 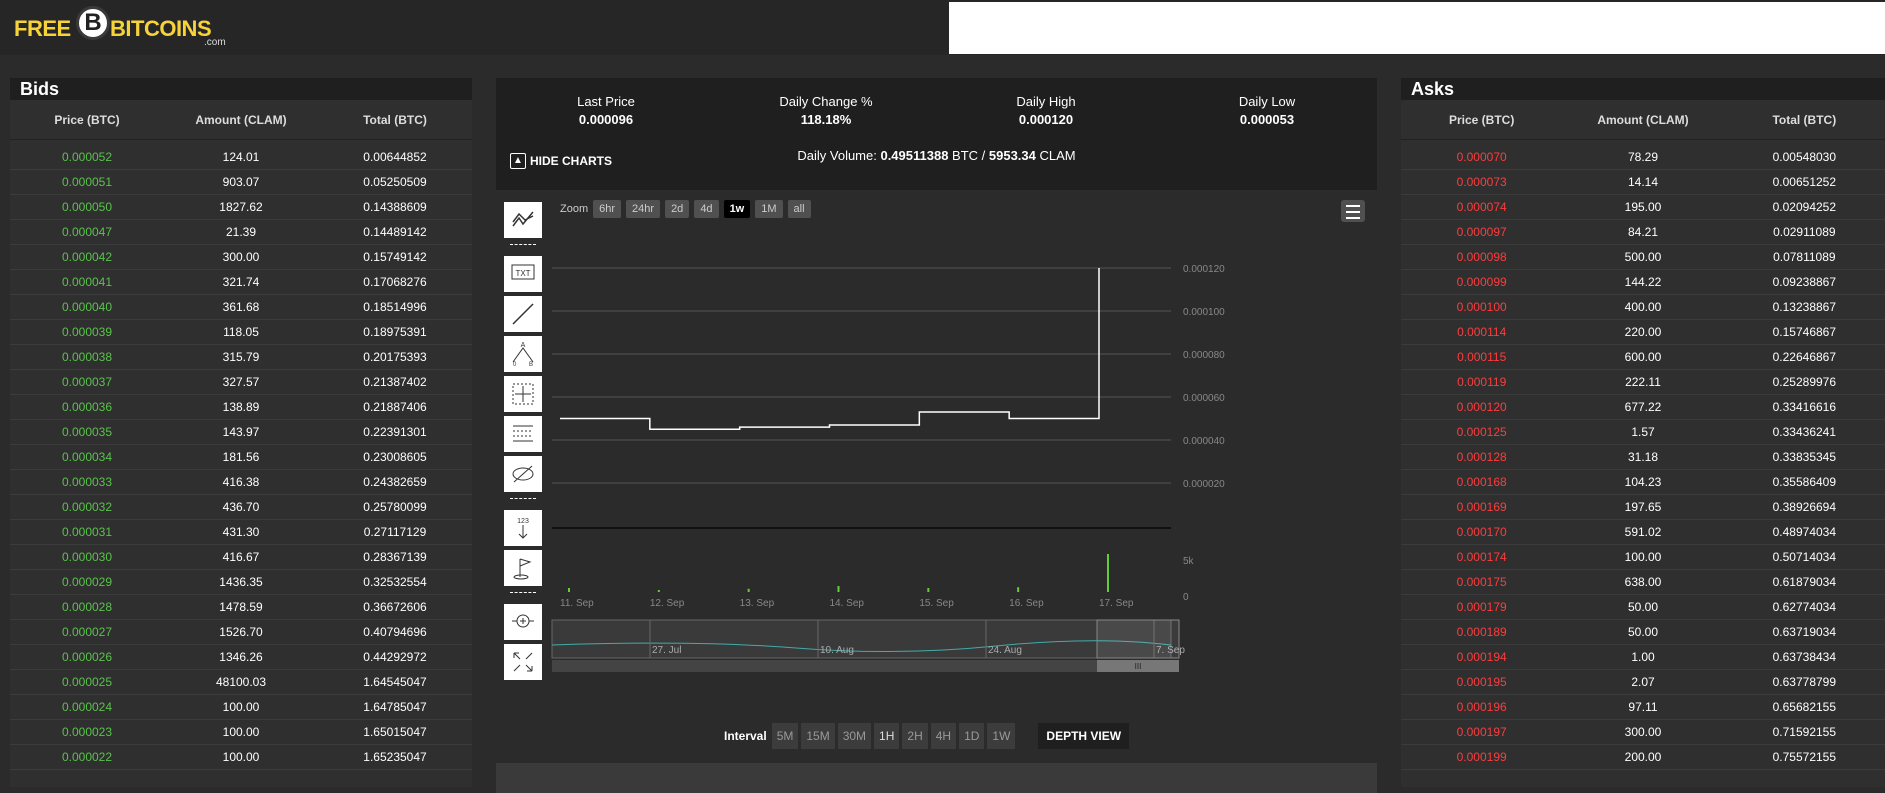 I want to click on order-row: 0.000119 222.11 0.25289976, so click(x=1643, y=382).